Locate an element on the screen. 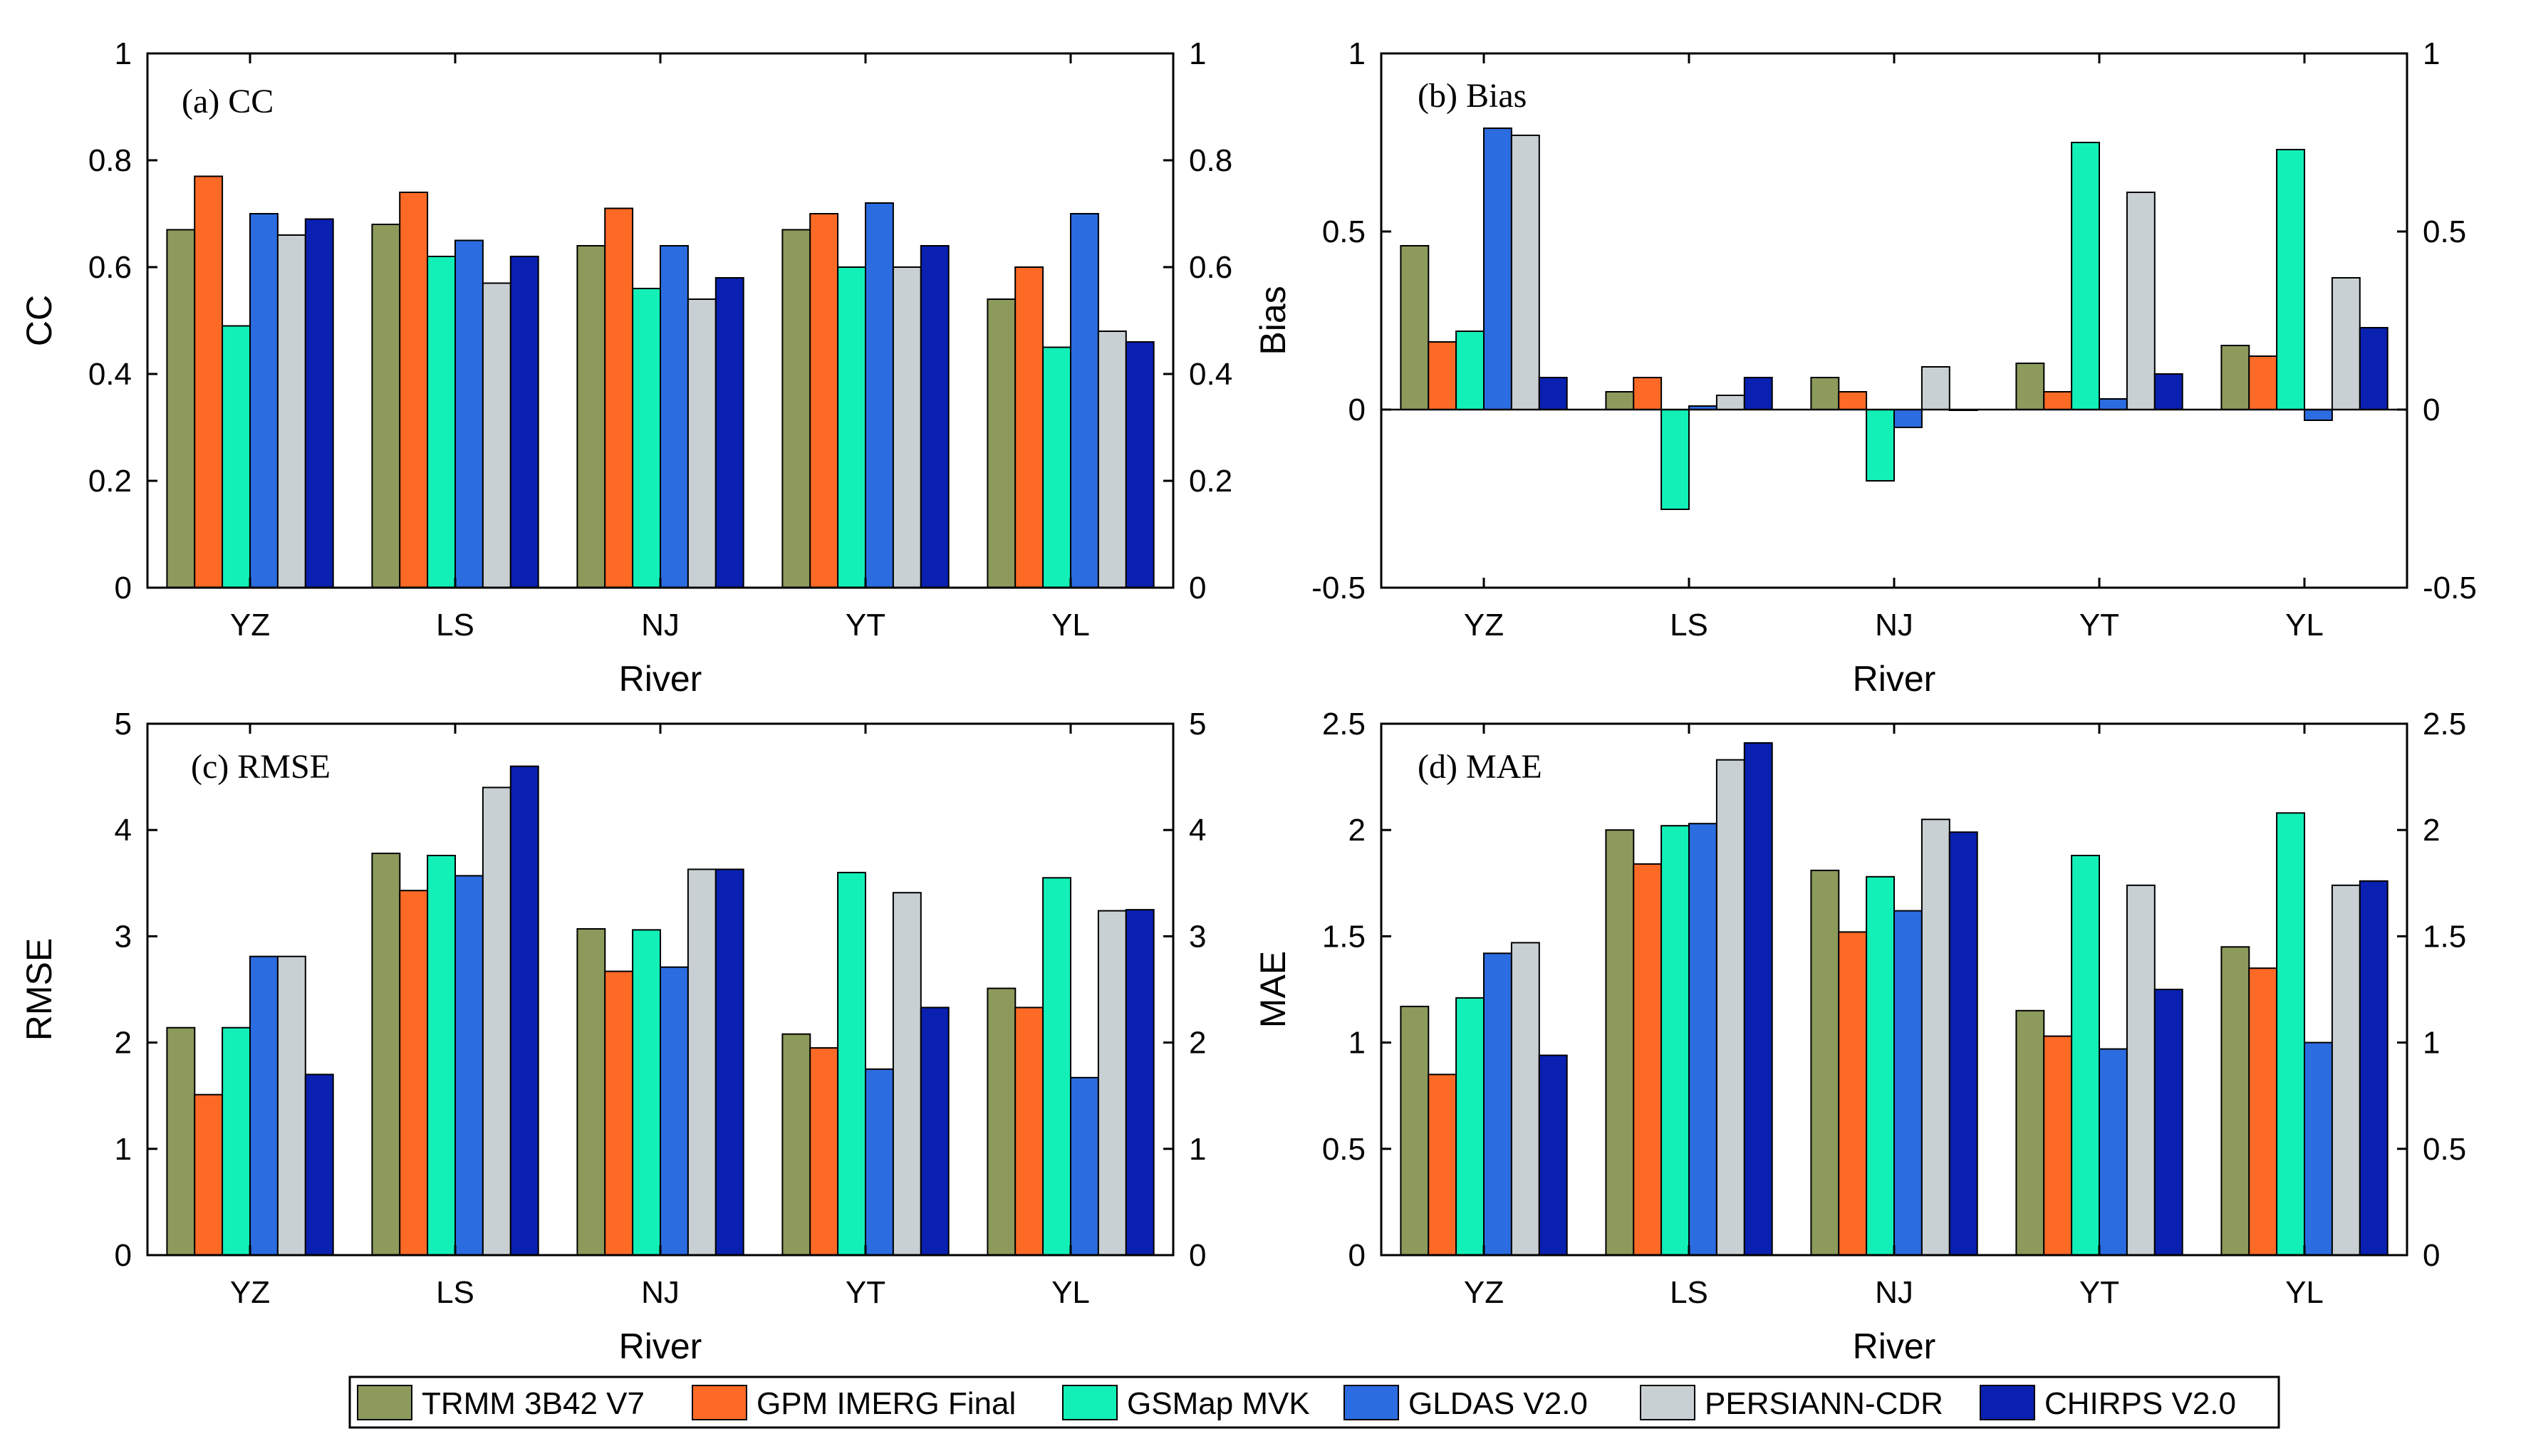 The height and width of the screenshot is (1456, 2521). y-tick-label-right: 0.6 is located at coordinates (1210, 267).